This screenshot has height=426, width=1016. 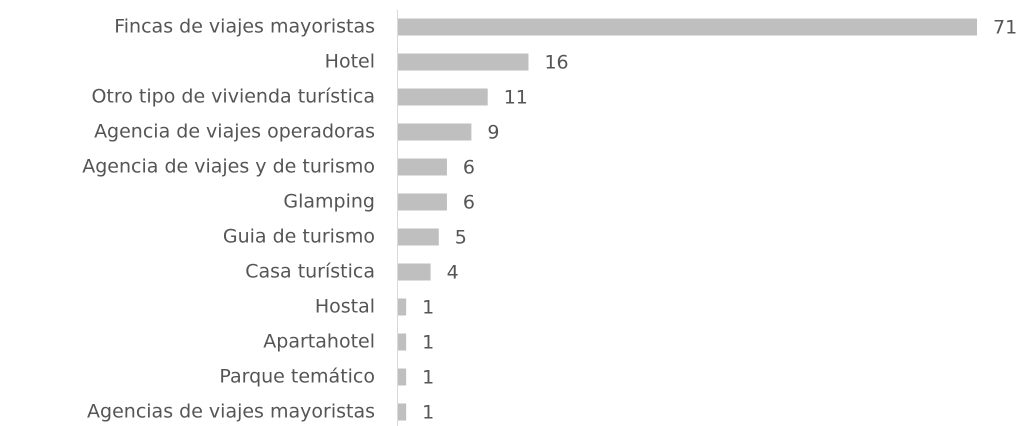 What do you see at coordinates (493, 133) in the screenshot?
I see `data-label: 9` at bounding box center [493, 133].